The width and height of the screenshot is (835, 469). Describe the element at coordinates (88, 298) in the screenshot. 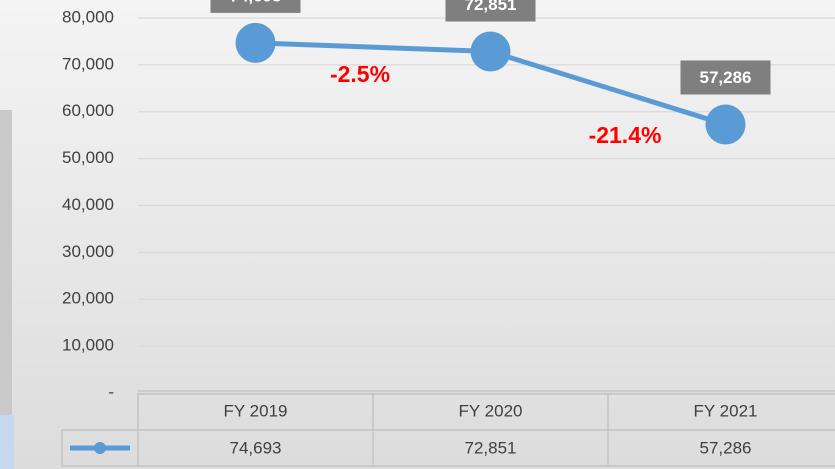

I see `y-tick-label: 20,000` at that location.